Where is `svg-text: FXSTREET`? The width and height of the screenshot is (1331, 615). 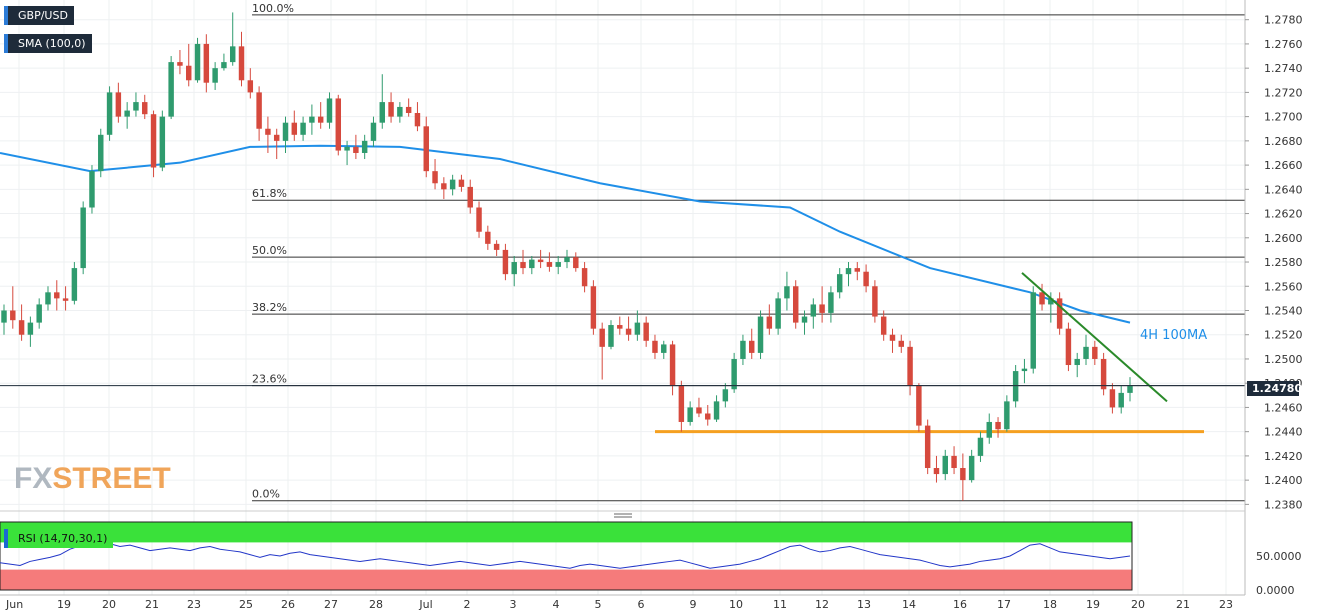 svg-text: FXSTREET is located at coordinates (92, 478).